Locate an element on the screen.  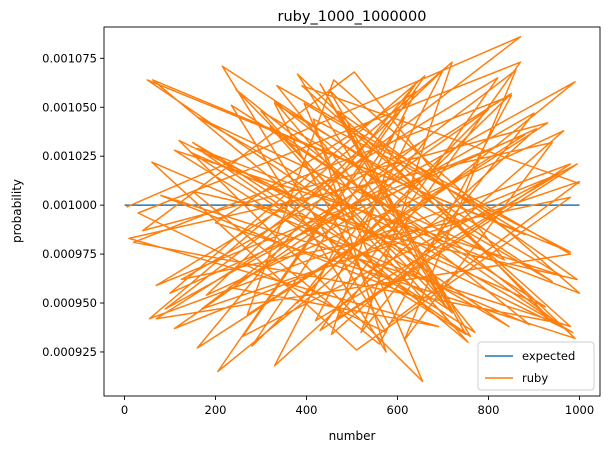
y-tick-label: 0.000975 is located at coordinates (69, 254).